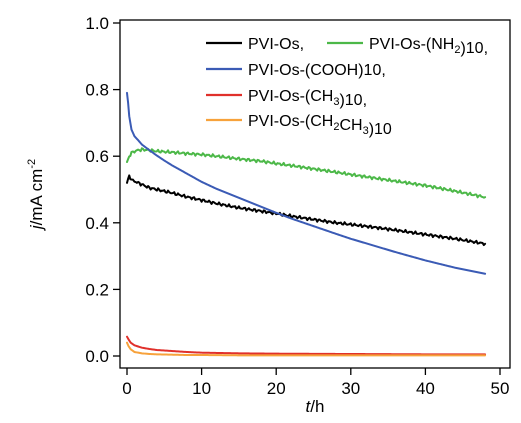 The height and width of the screenshot is (423, 521). Describe the element at coordinates (320, 125) in the screenshot. I see `legend-label: PVI-Os-(CH2CH3)10` at that location.